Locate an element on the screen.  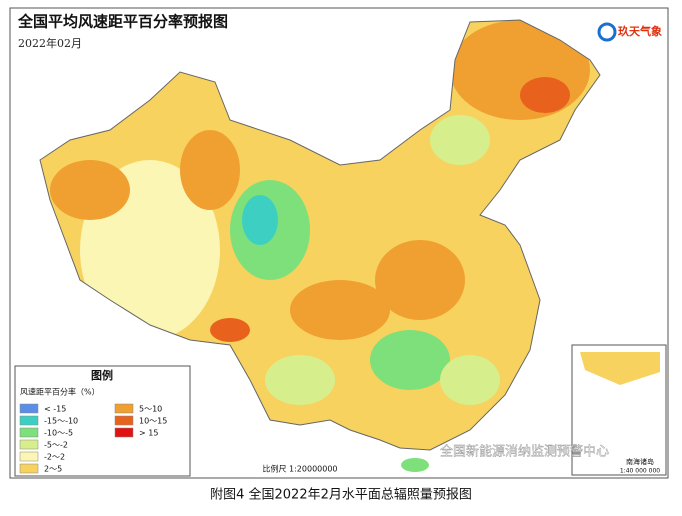
legend-label: > 15 is located at coordinates (148, 433).